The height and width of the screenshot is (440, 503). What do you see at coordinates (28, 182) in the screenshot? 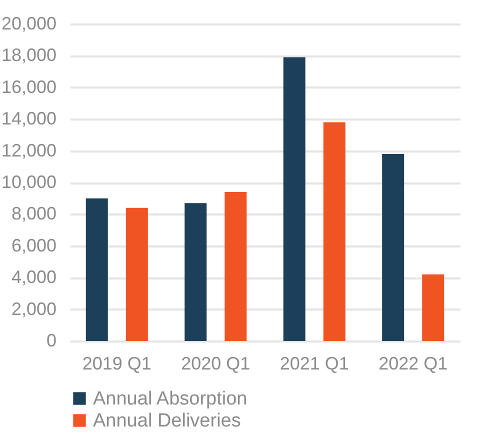
I see `y-tick-label: 10,000` at bounding box center [28, 182].